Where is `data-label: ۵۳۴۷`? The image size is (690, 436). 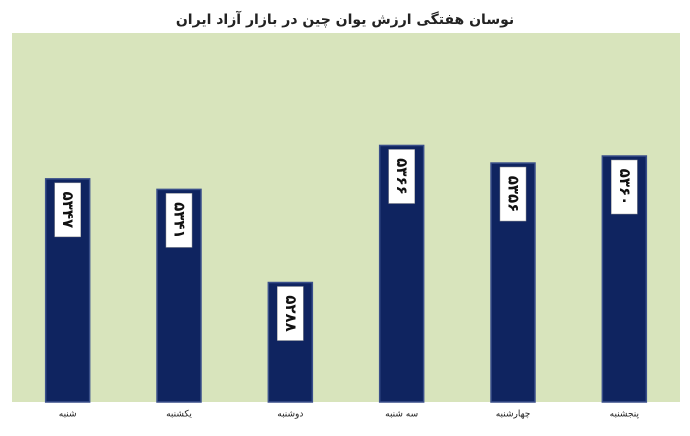 data-label: ۵۳۴۷ is located at coordinates (68, 210).